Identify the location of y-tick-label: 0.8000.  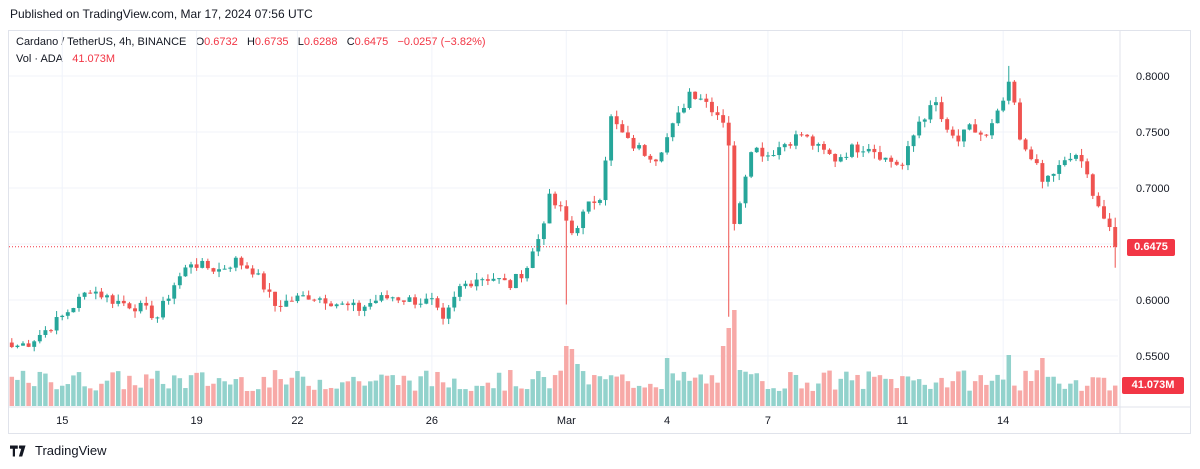
(1153, 77).